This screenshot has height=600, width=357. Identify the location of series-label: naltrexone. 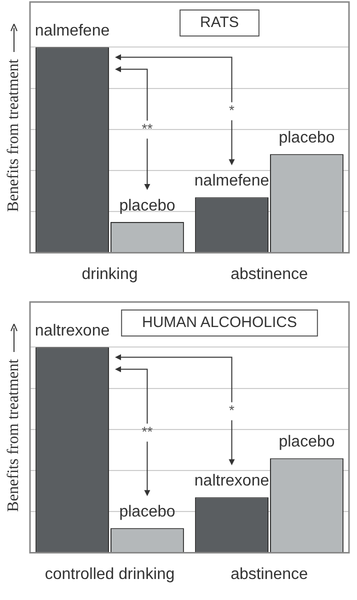
(72, 331).